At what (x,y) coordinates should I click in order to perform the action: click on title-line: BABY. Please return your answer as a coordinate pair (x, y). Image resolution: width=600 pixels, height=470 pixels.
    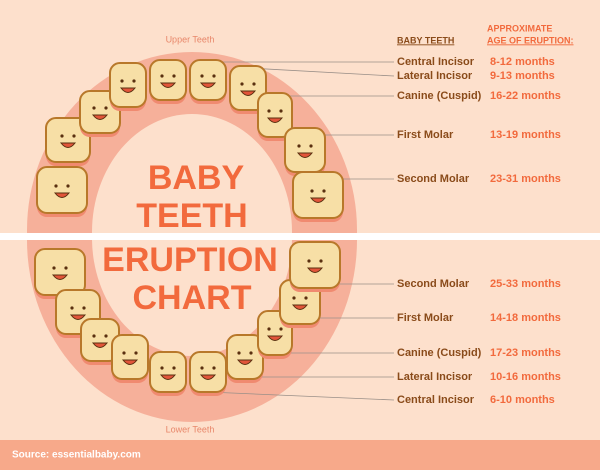
    Looking at the image, I should click on (196, 178).